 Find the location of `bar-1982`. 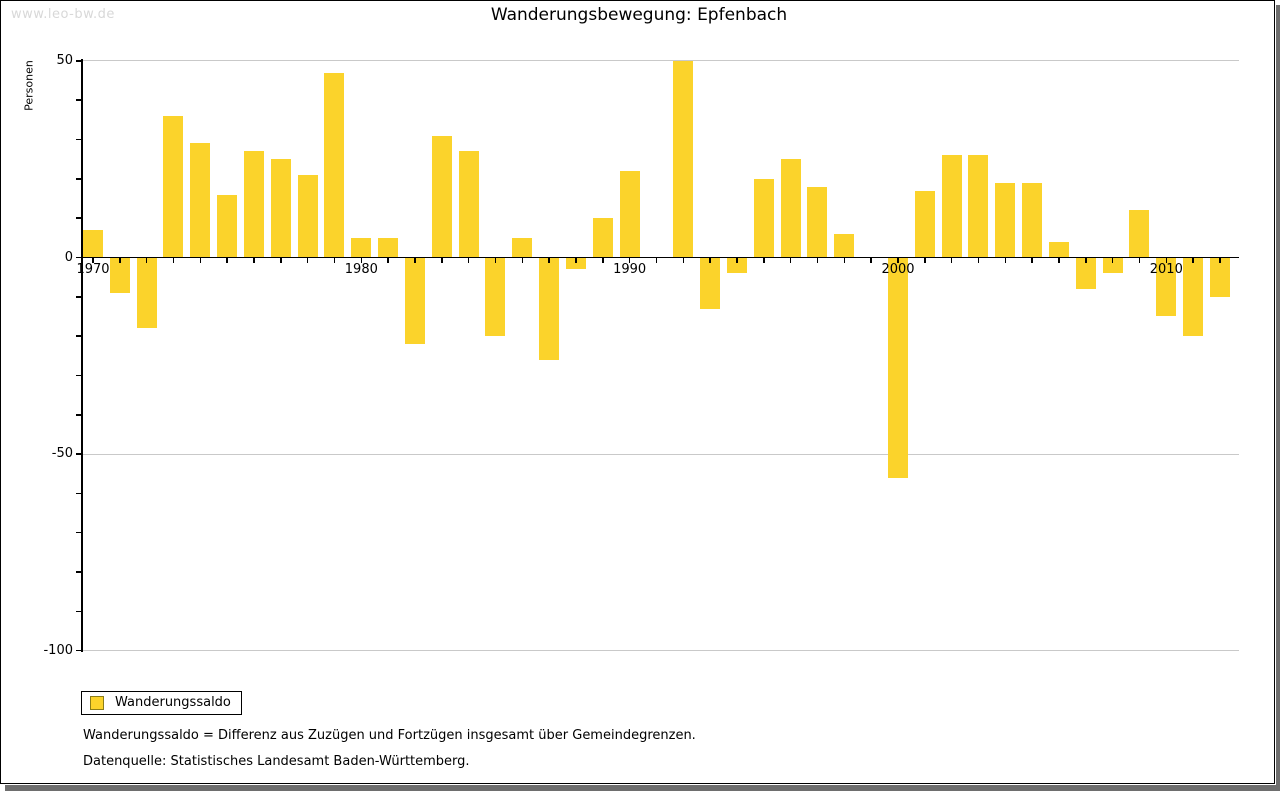

bar-1982 is located at coordinates (414, 300).